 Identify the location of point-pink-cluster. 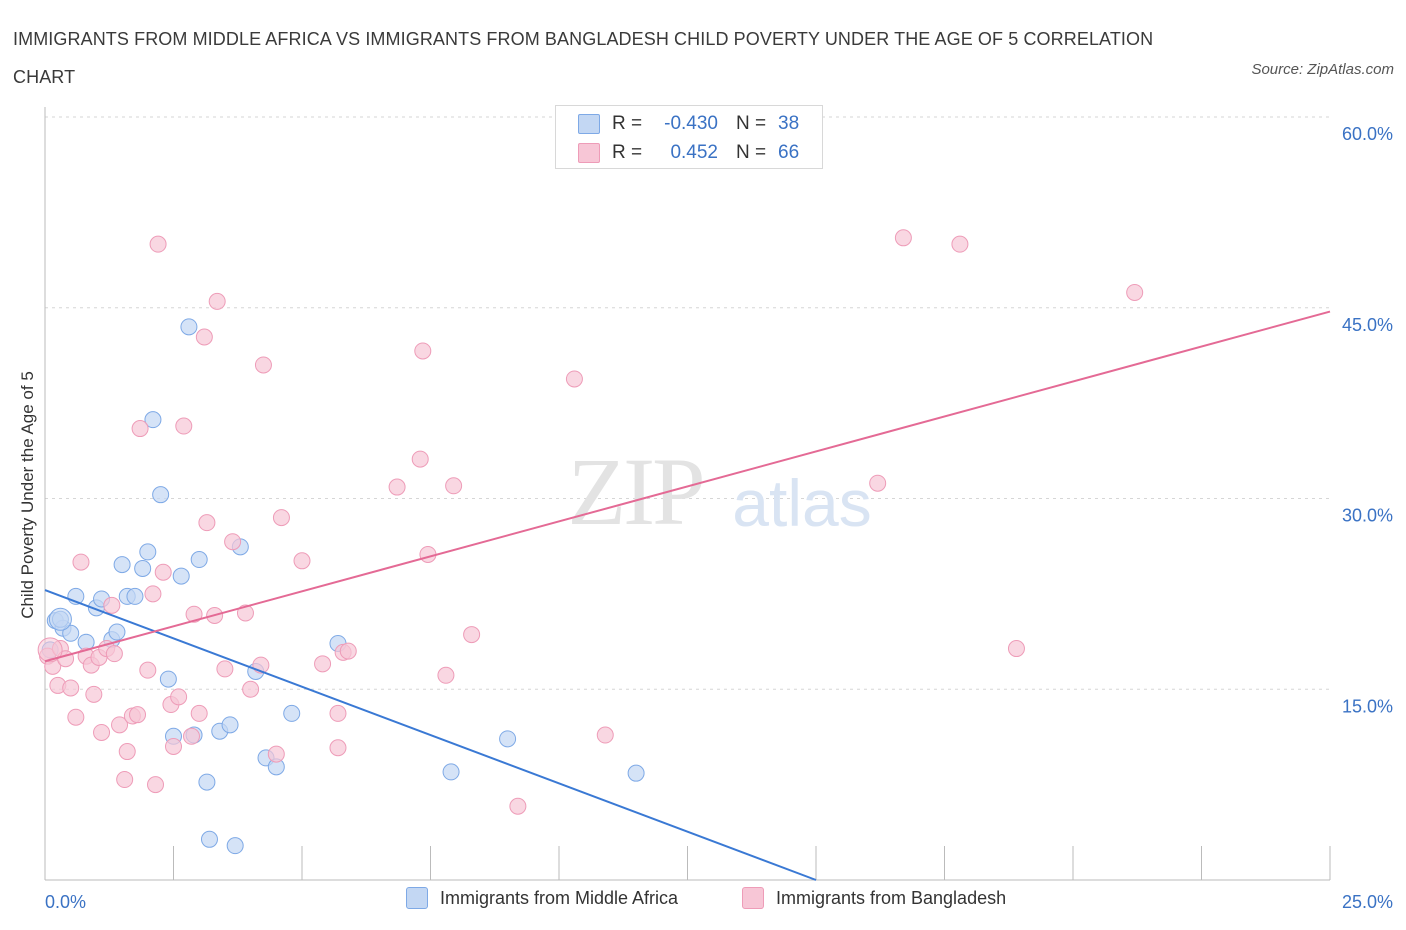
(50, 650).